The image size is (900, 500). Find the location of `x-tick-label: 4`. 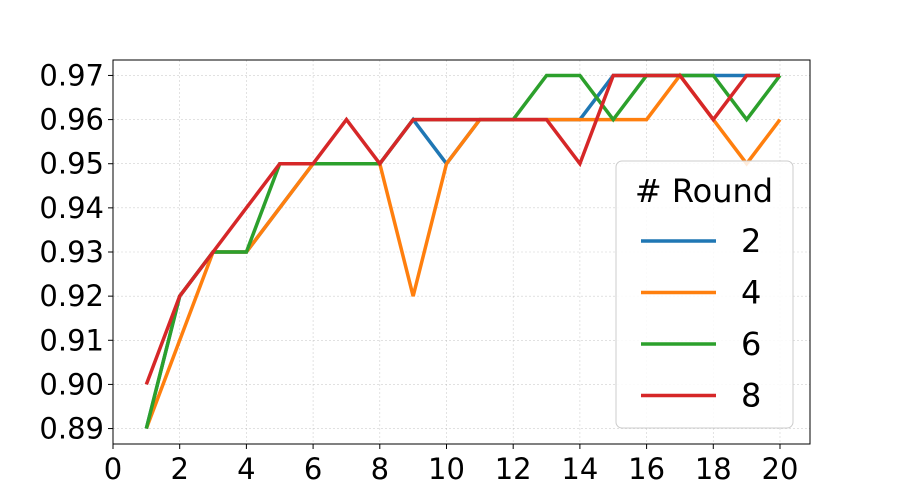

x-tick-label: 4 is located at coordinates (246, 469).